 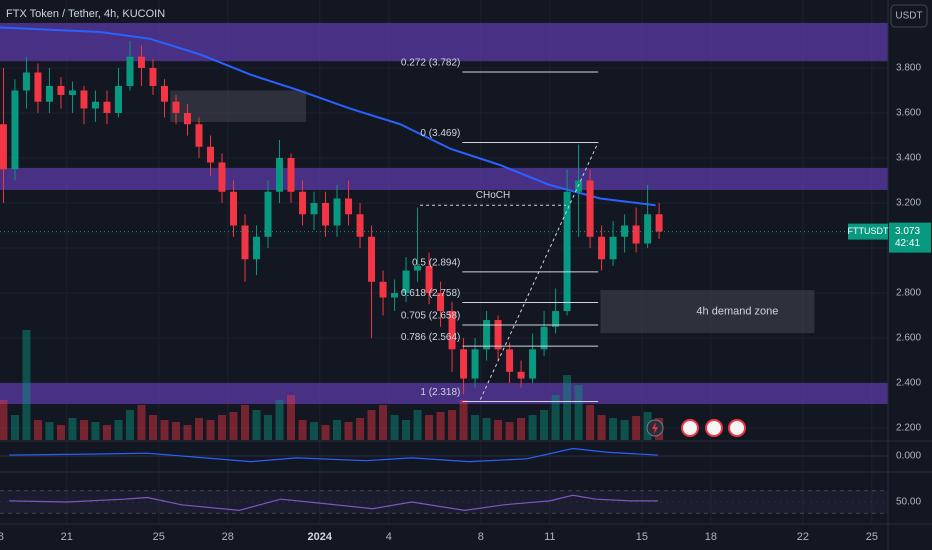 I want to click on choch-label: CHoCH, so click(x=493, y=195).